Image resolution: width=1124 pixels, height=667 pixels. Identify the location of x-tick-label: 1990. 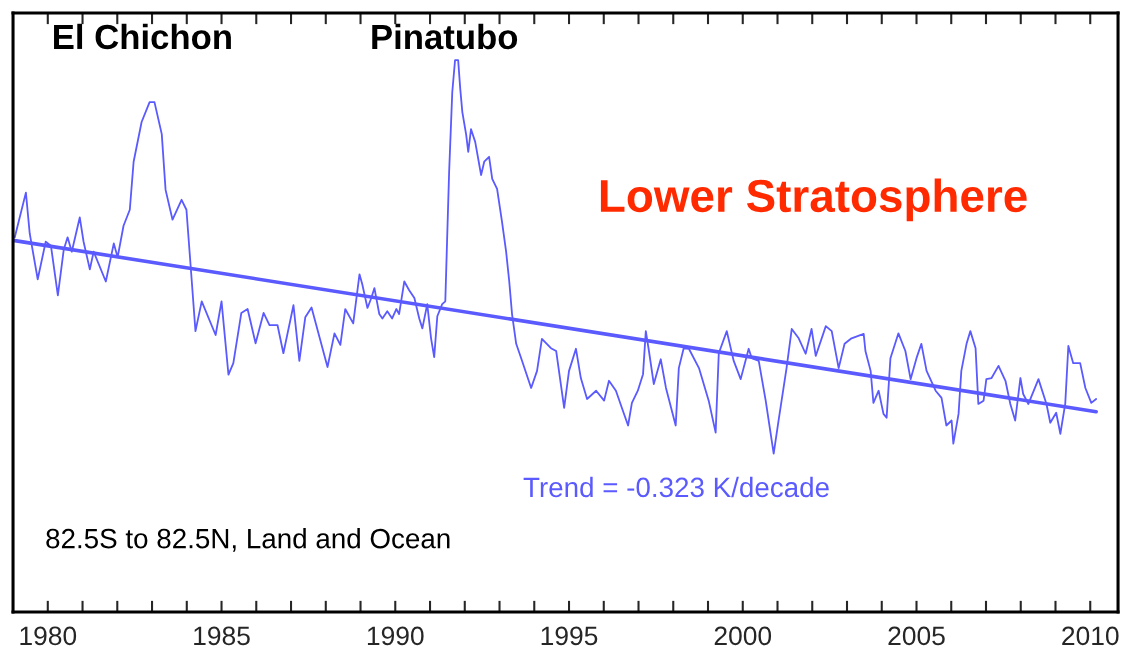
(395, 636).